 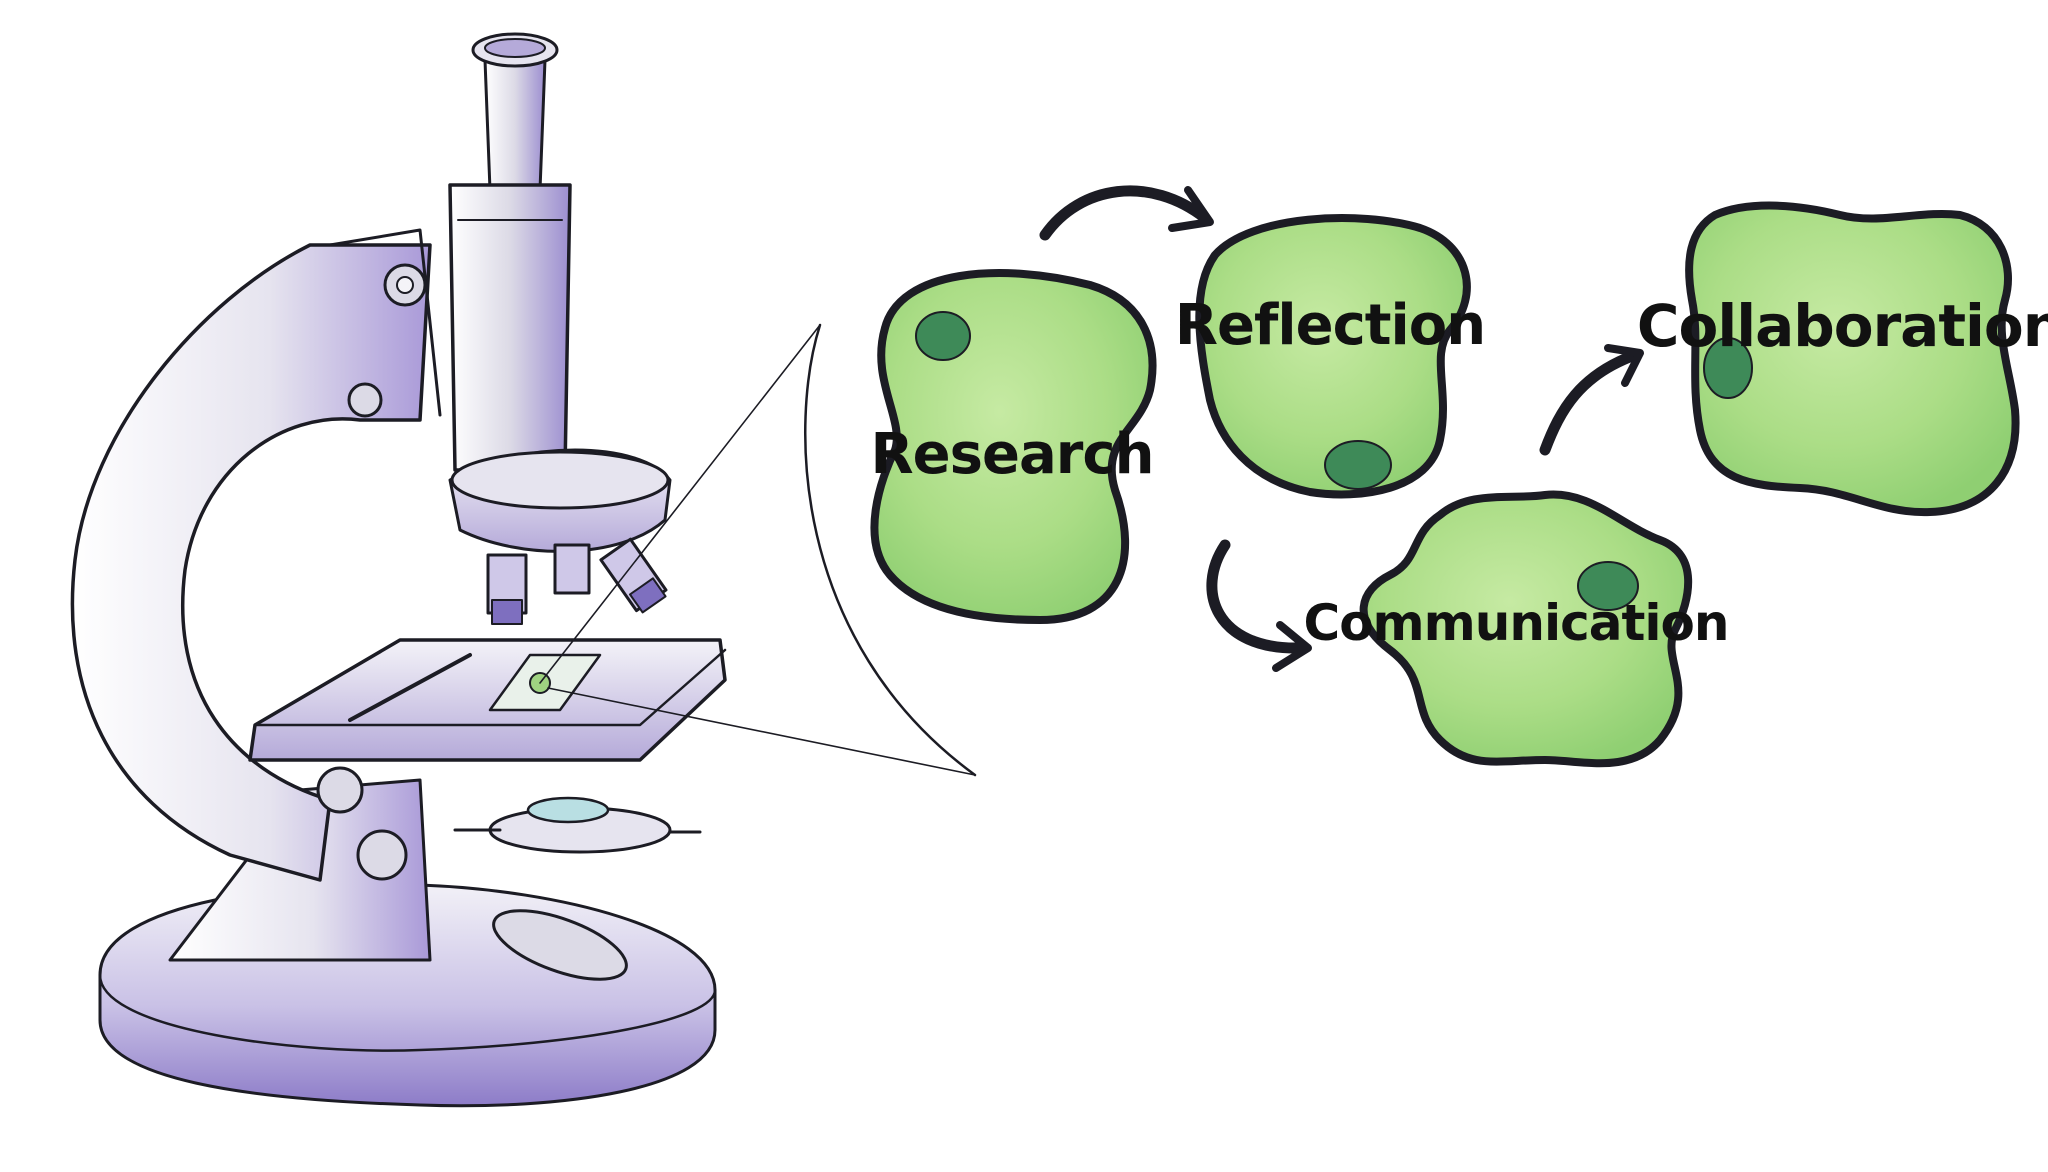 What do you see at coordinates (1516, 623) in the screenshot?
I see `cell-communication-label: Communication` at bounding box center [1516, 623].